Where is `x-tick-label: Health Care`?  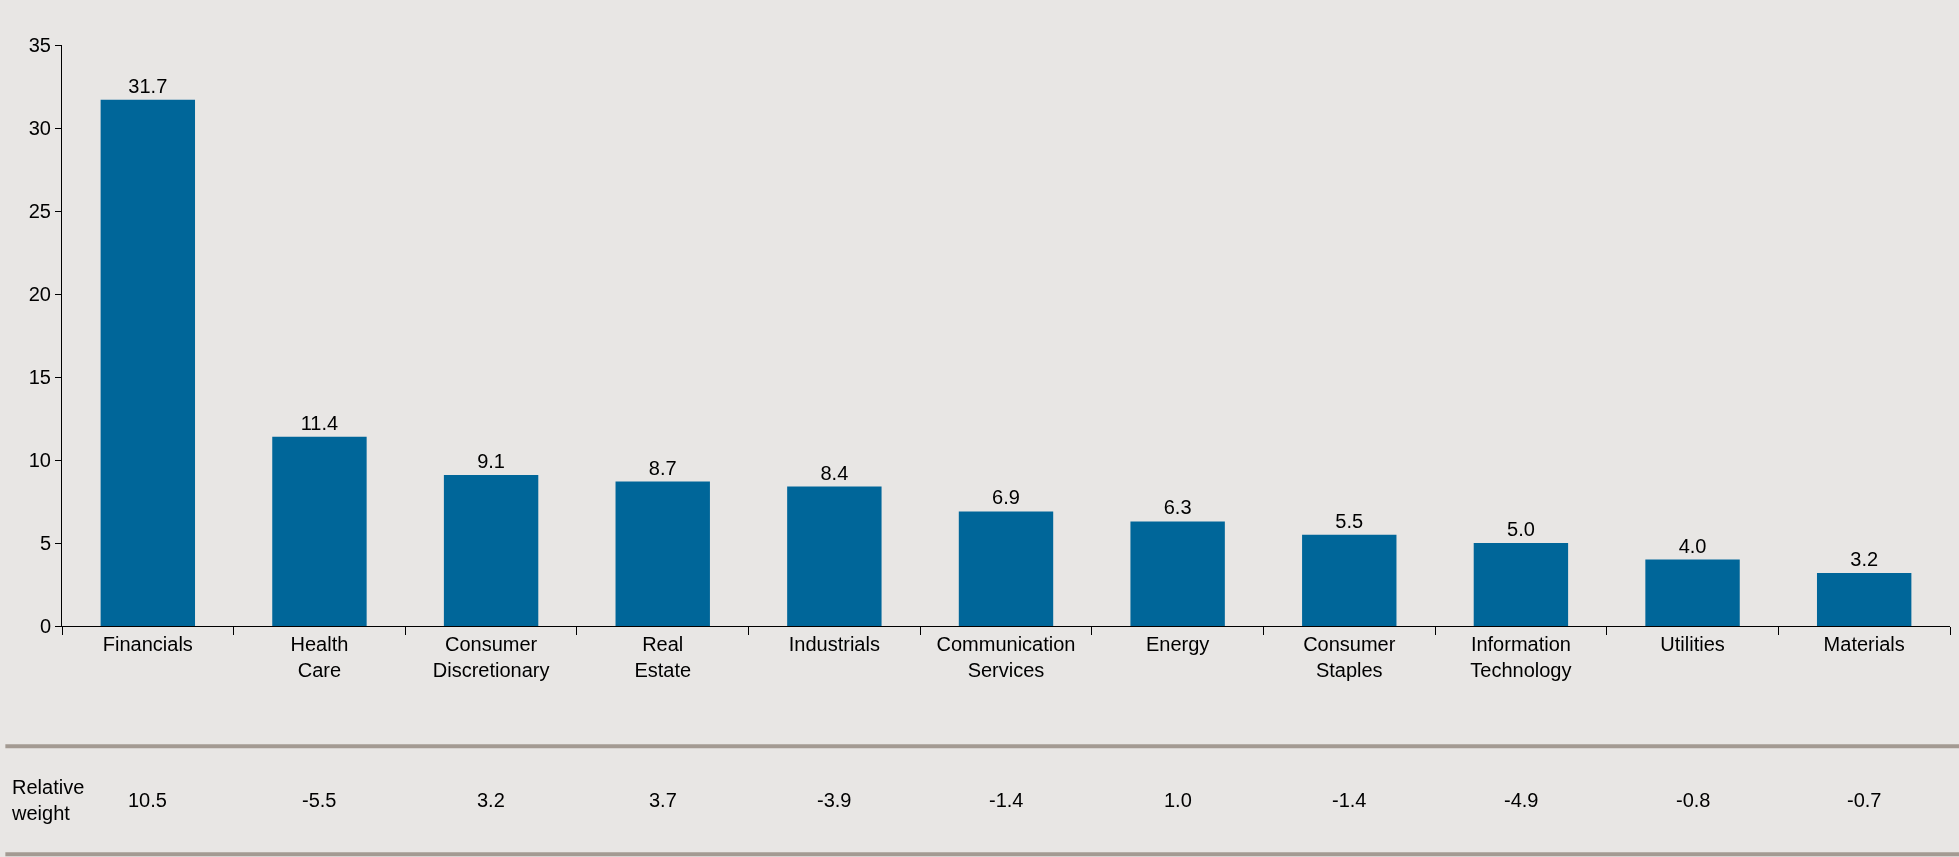 x-tick-label: Health Care is located at coordinates (319, 657).